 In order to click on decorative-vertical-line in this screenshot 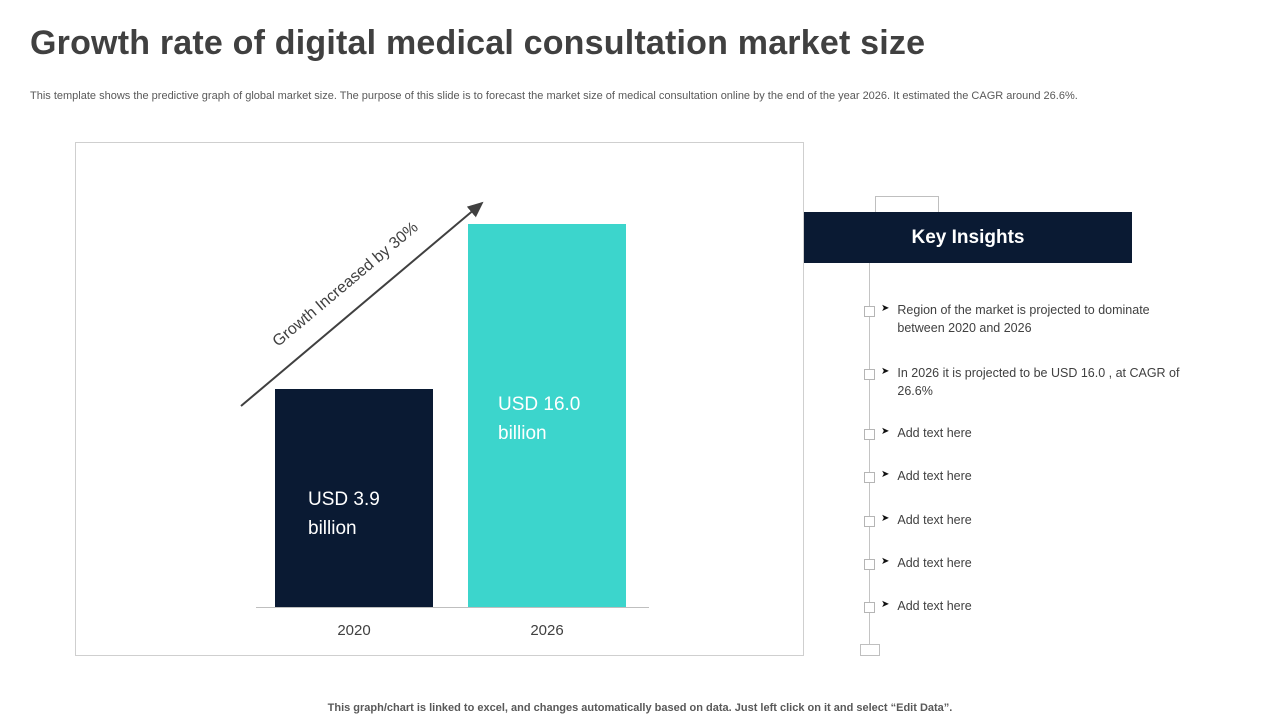, I will do `click(869, 455)`.